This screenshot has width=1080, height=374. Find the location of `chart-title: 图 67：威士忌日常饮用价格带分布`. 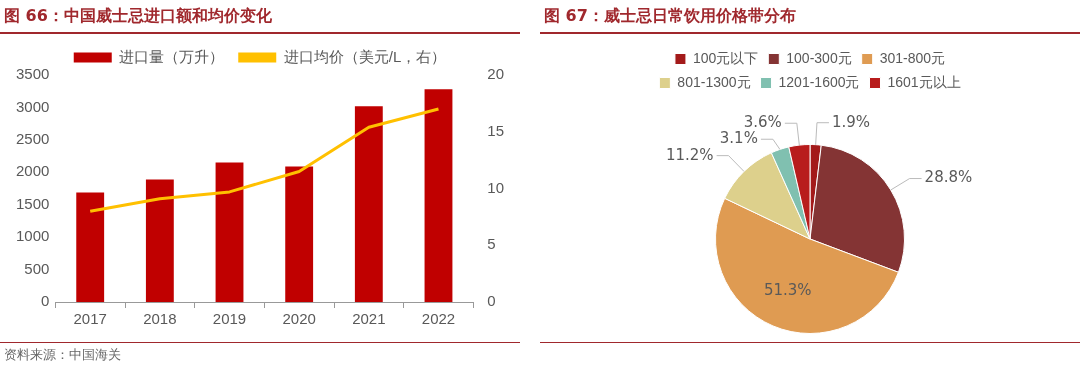

chart-title: 图 67：威士忌日常饮用价格带分布 is located at coordinates (670, 16).